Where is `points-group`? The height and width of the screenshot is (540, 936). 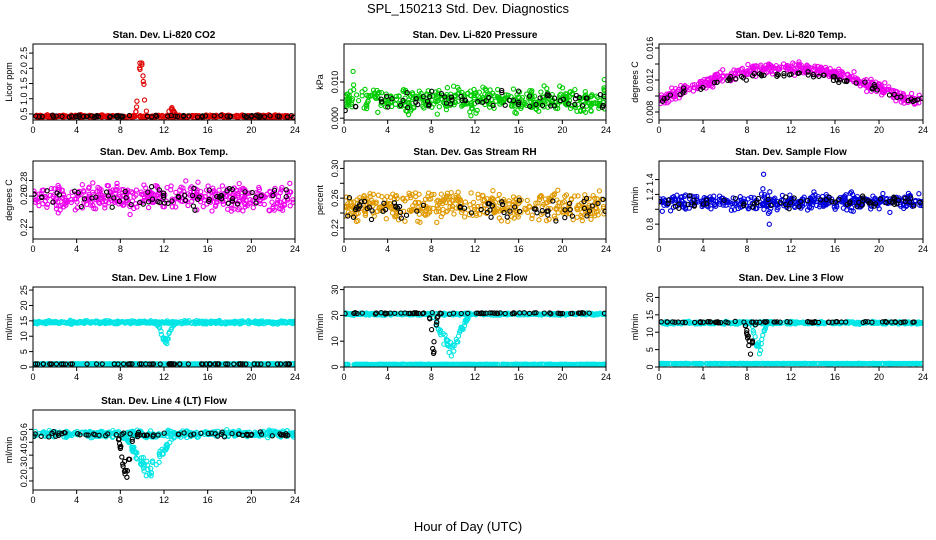 points-group is located at coordinates (164, 342).